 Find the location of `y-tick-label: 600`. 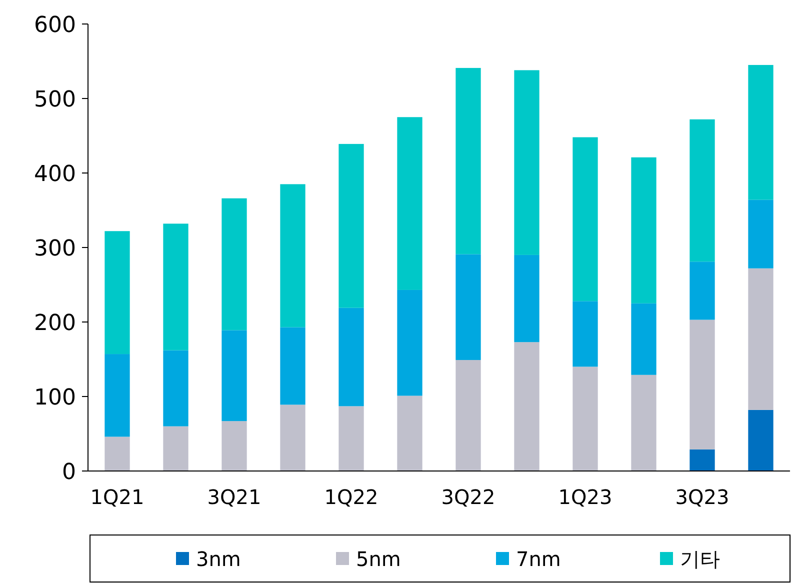

y-tick-label: 600 is located at coordinates (55, 25).